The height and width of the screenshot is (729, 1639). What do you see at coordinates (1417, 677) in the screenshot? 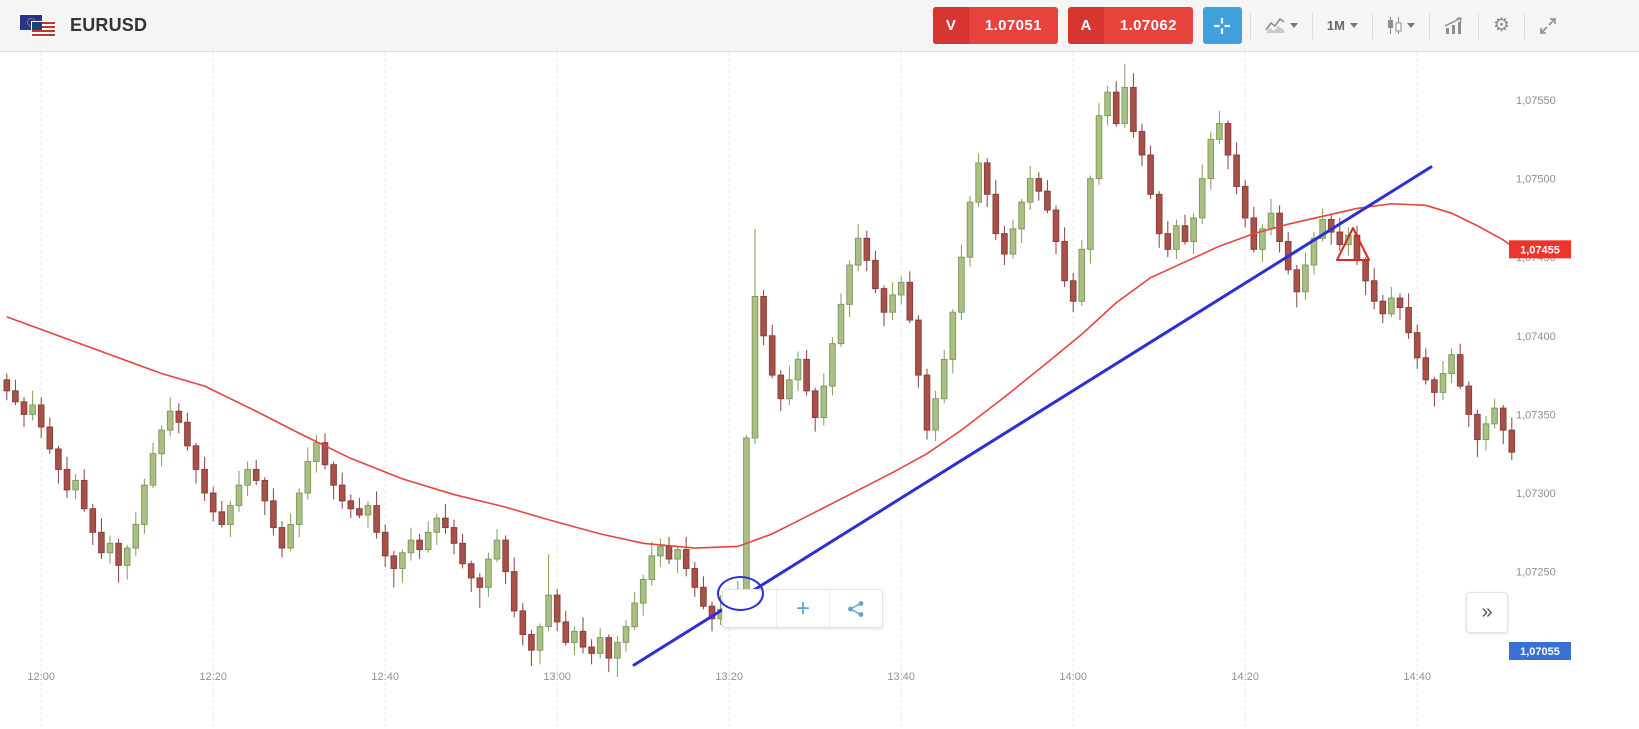
I see `svg-text: 14:40` at bounding box center [1417, 677].